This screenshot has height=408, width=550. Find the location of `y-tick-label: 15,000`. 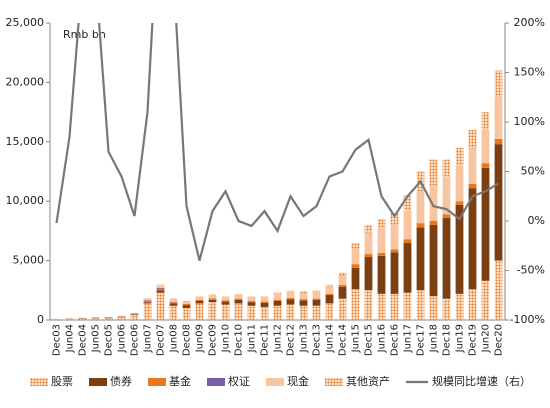

y-tick-label: 15,000 is located at coordinates (25, 141).